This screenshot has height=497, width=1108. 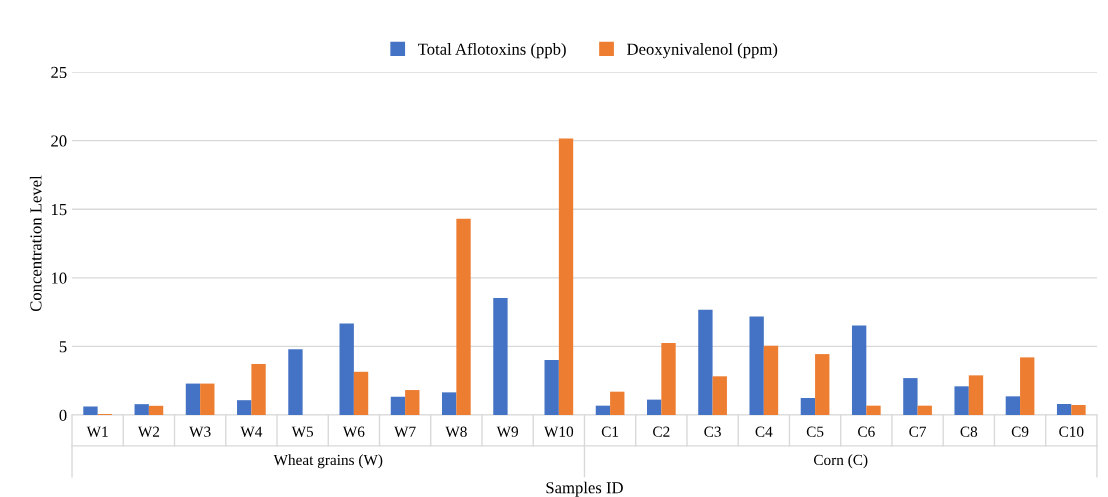 I want to click on y-tick-label: 15, so click(x=59, y=210).